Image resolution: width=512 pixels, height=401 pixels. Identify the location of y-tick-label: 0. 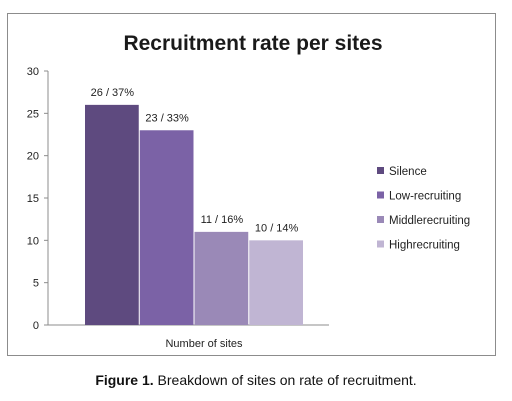
(36, 326).